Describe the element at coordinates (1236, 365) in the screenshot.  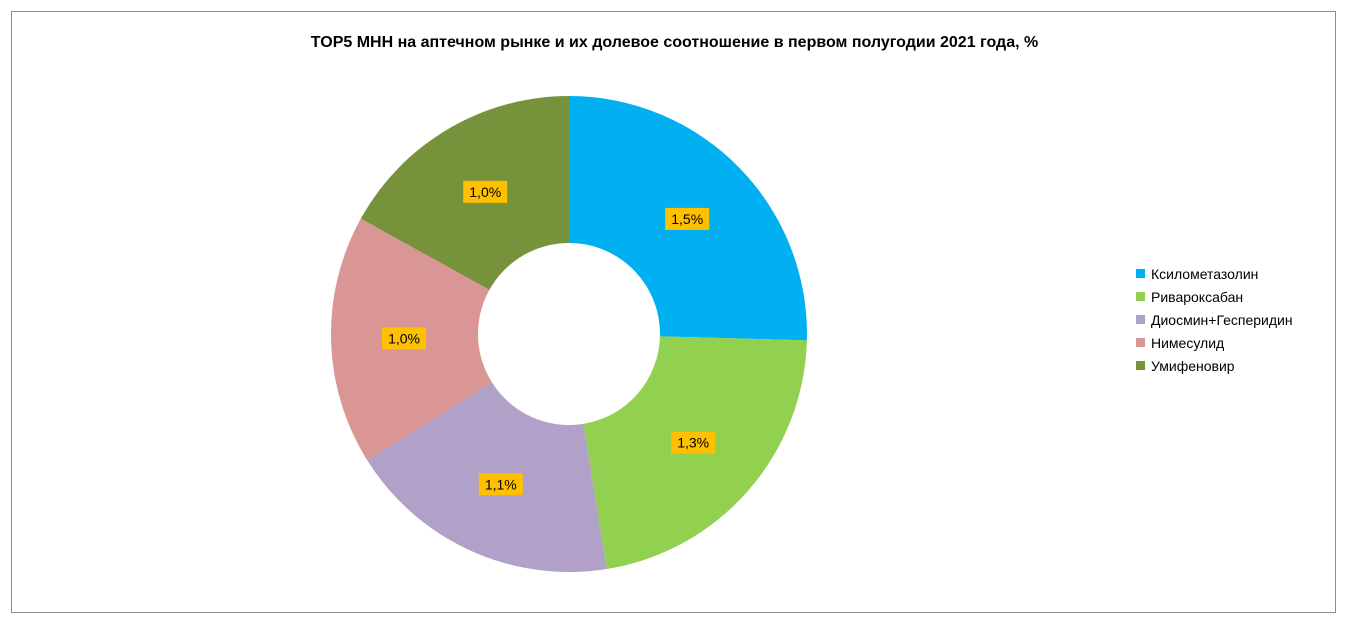
I see `legend-item: Умифеновир` at that location.